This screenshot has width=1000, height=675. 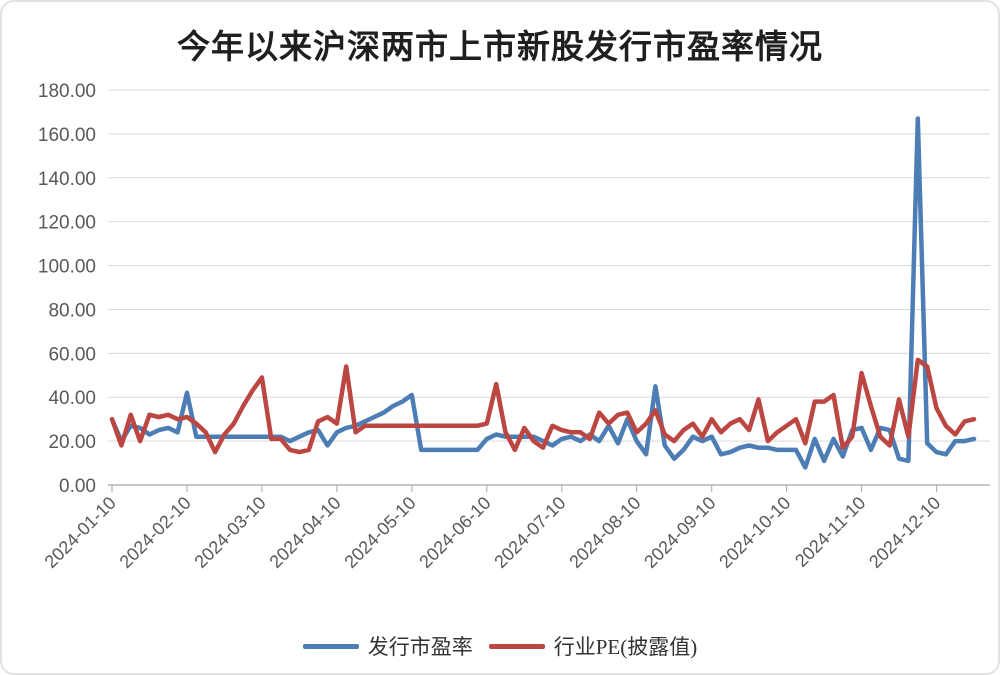 I want to click on y-tick-label: 180.00, so click(x=67, y=91).